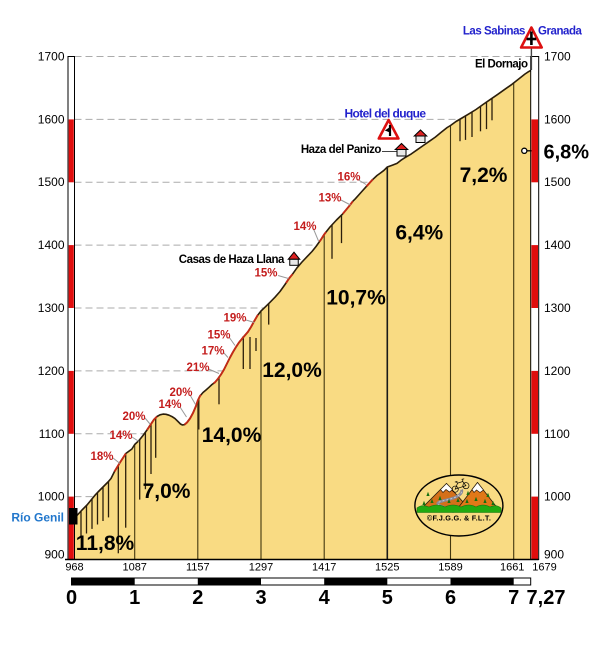  What do you see at coordinates (261, 568) in the screenshot?
I see `svg-text: 1297` at bounding box center [261, 568].